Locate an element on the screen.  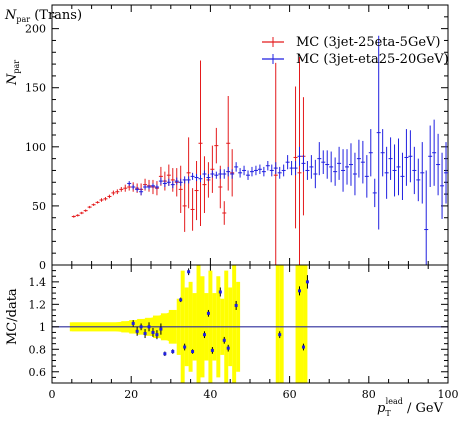
x-tick-label: 20 is located at coordinates (131, 394).